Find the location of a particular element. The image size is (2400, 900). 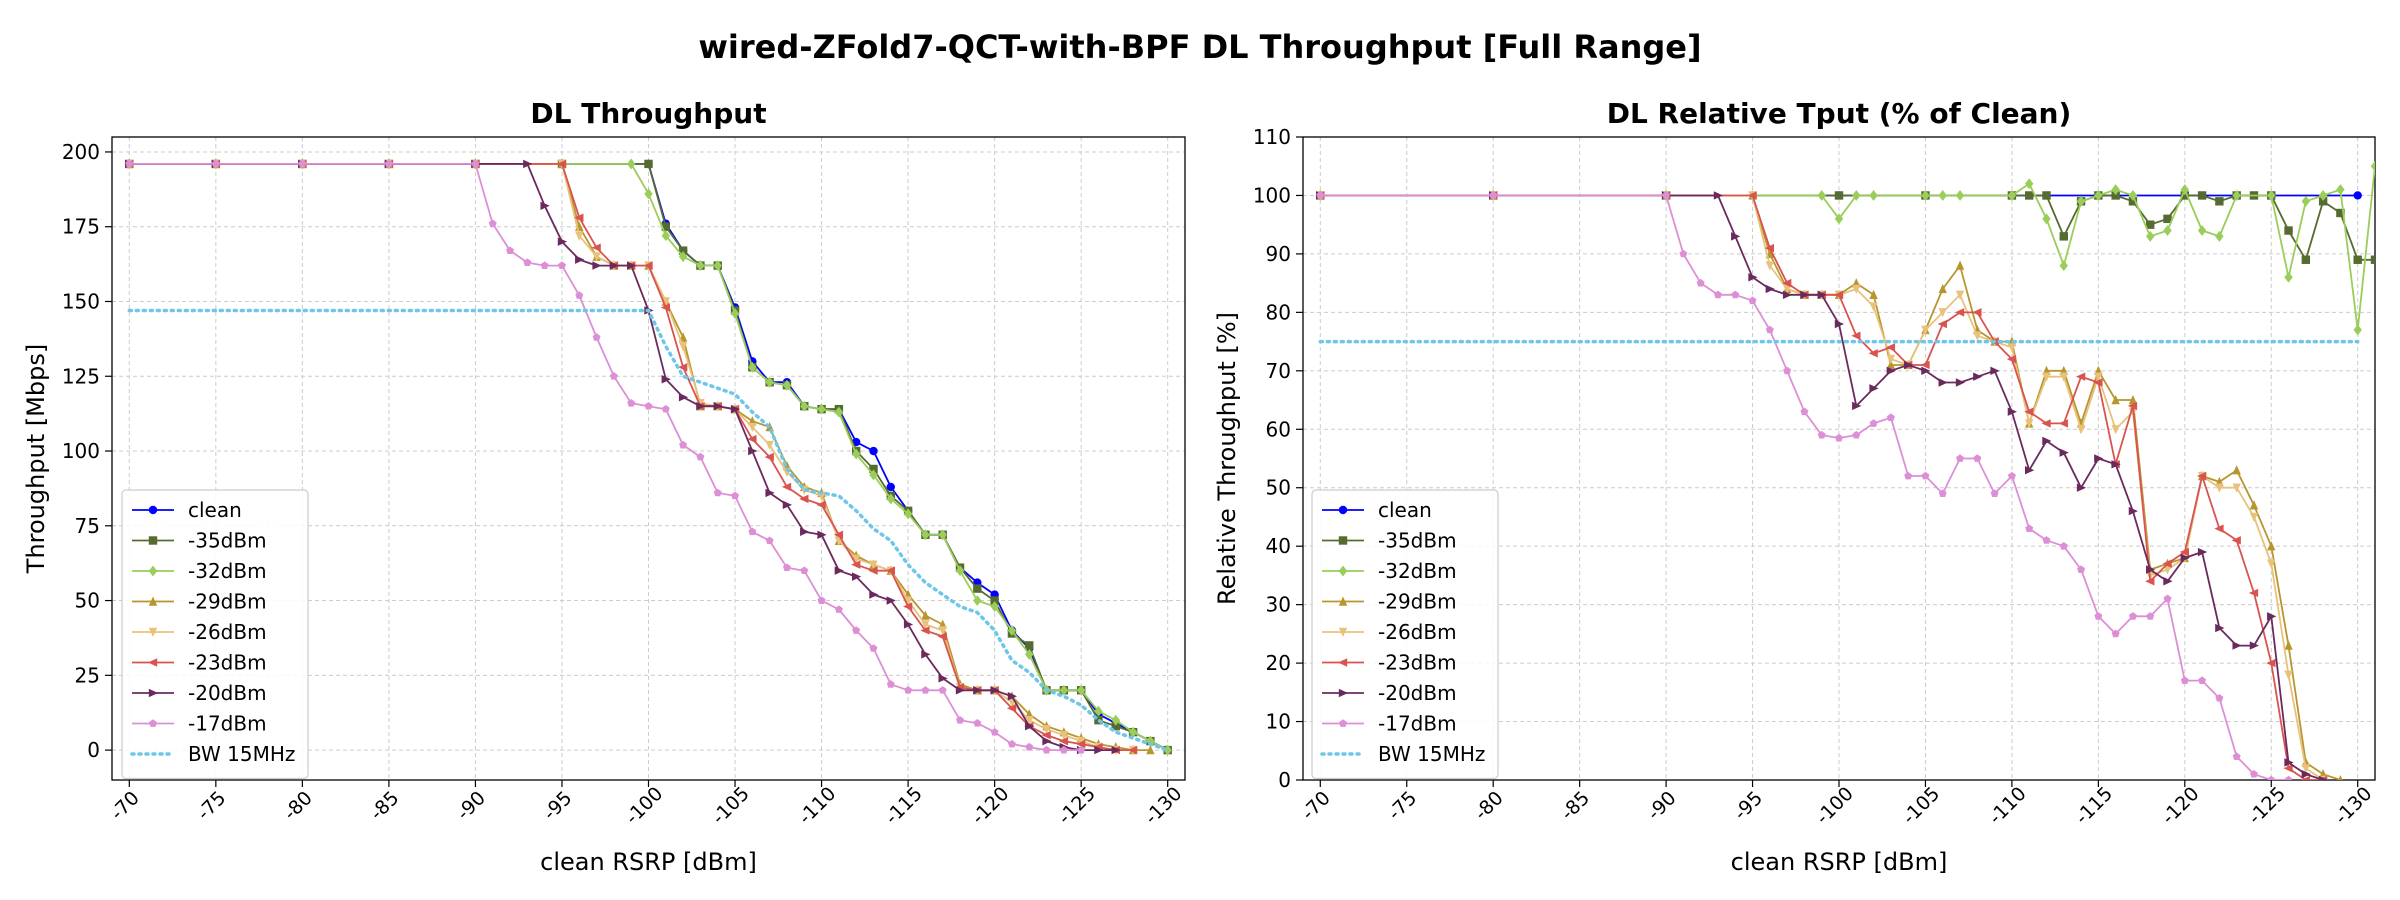

x-tick-label: -130 is located at coordinates (1163, 806).